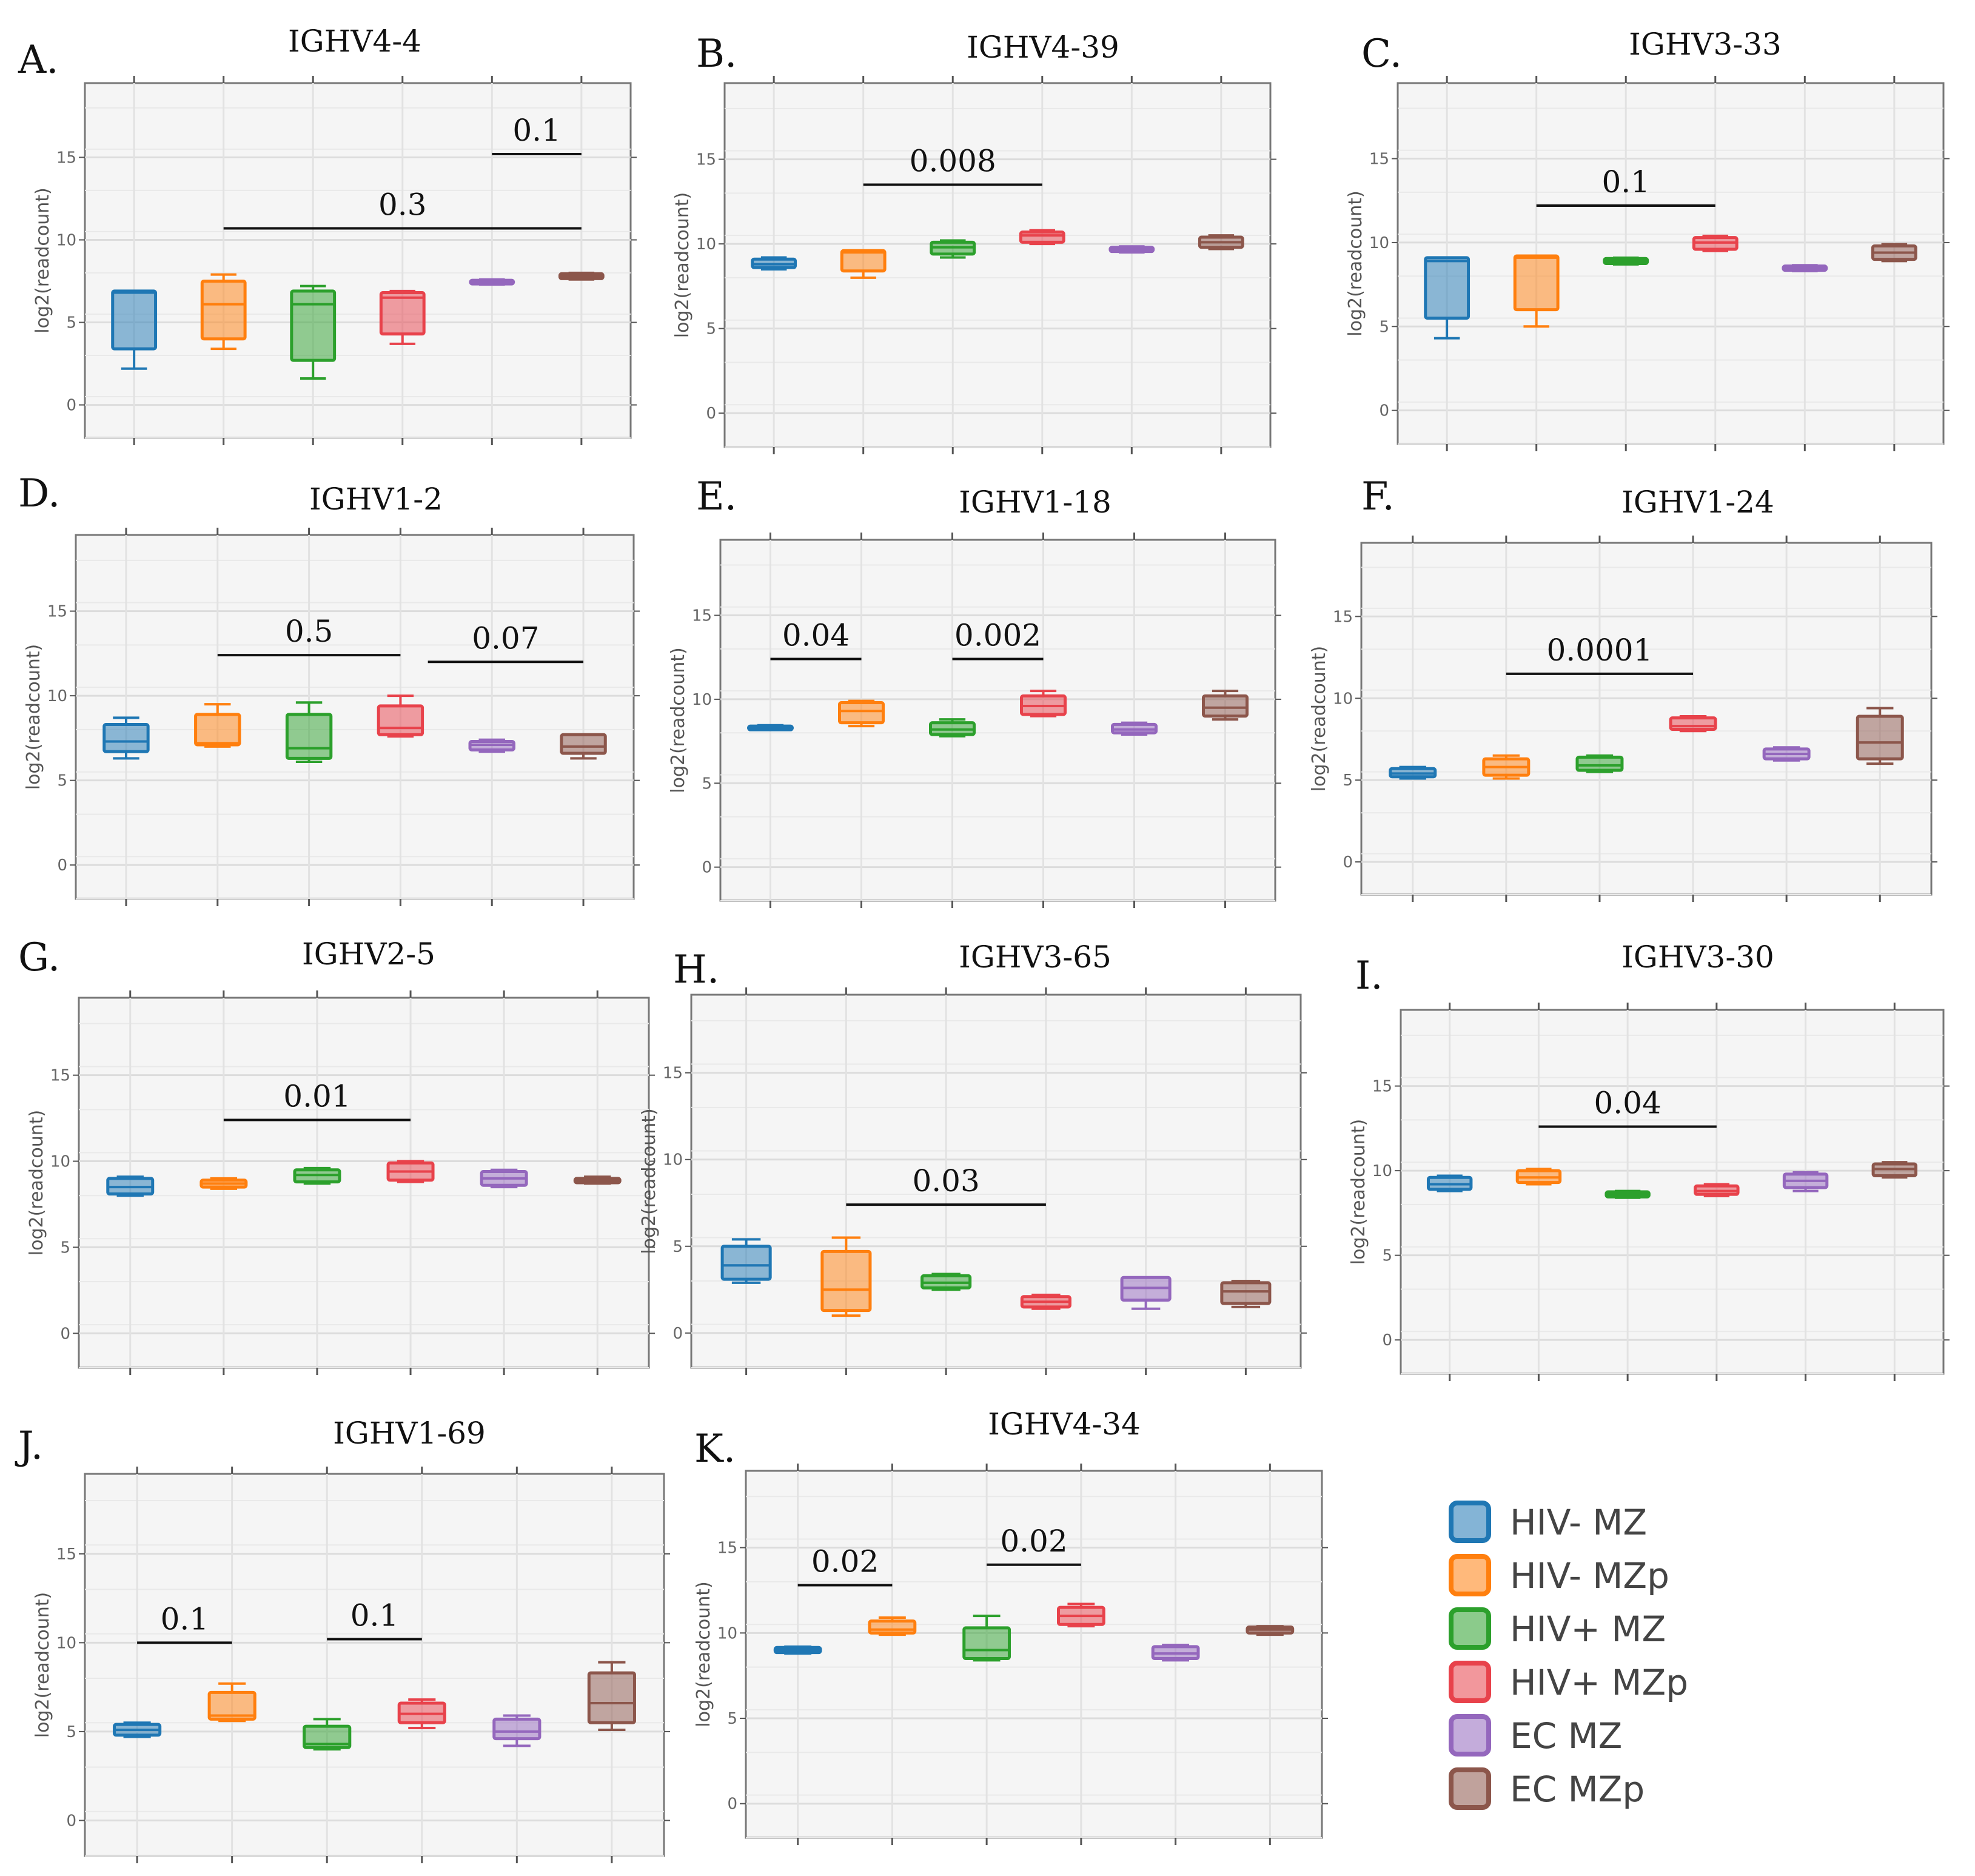 This screenshot has height=1876, width=1975. I want to click on p-value-label: 0.01, so click(316, 1096).